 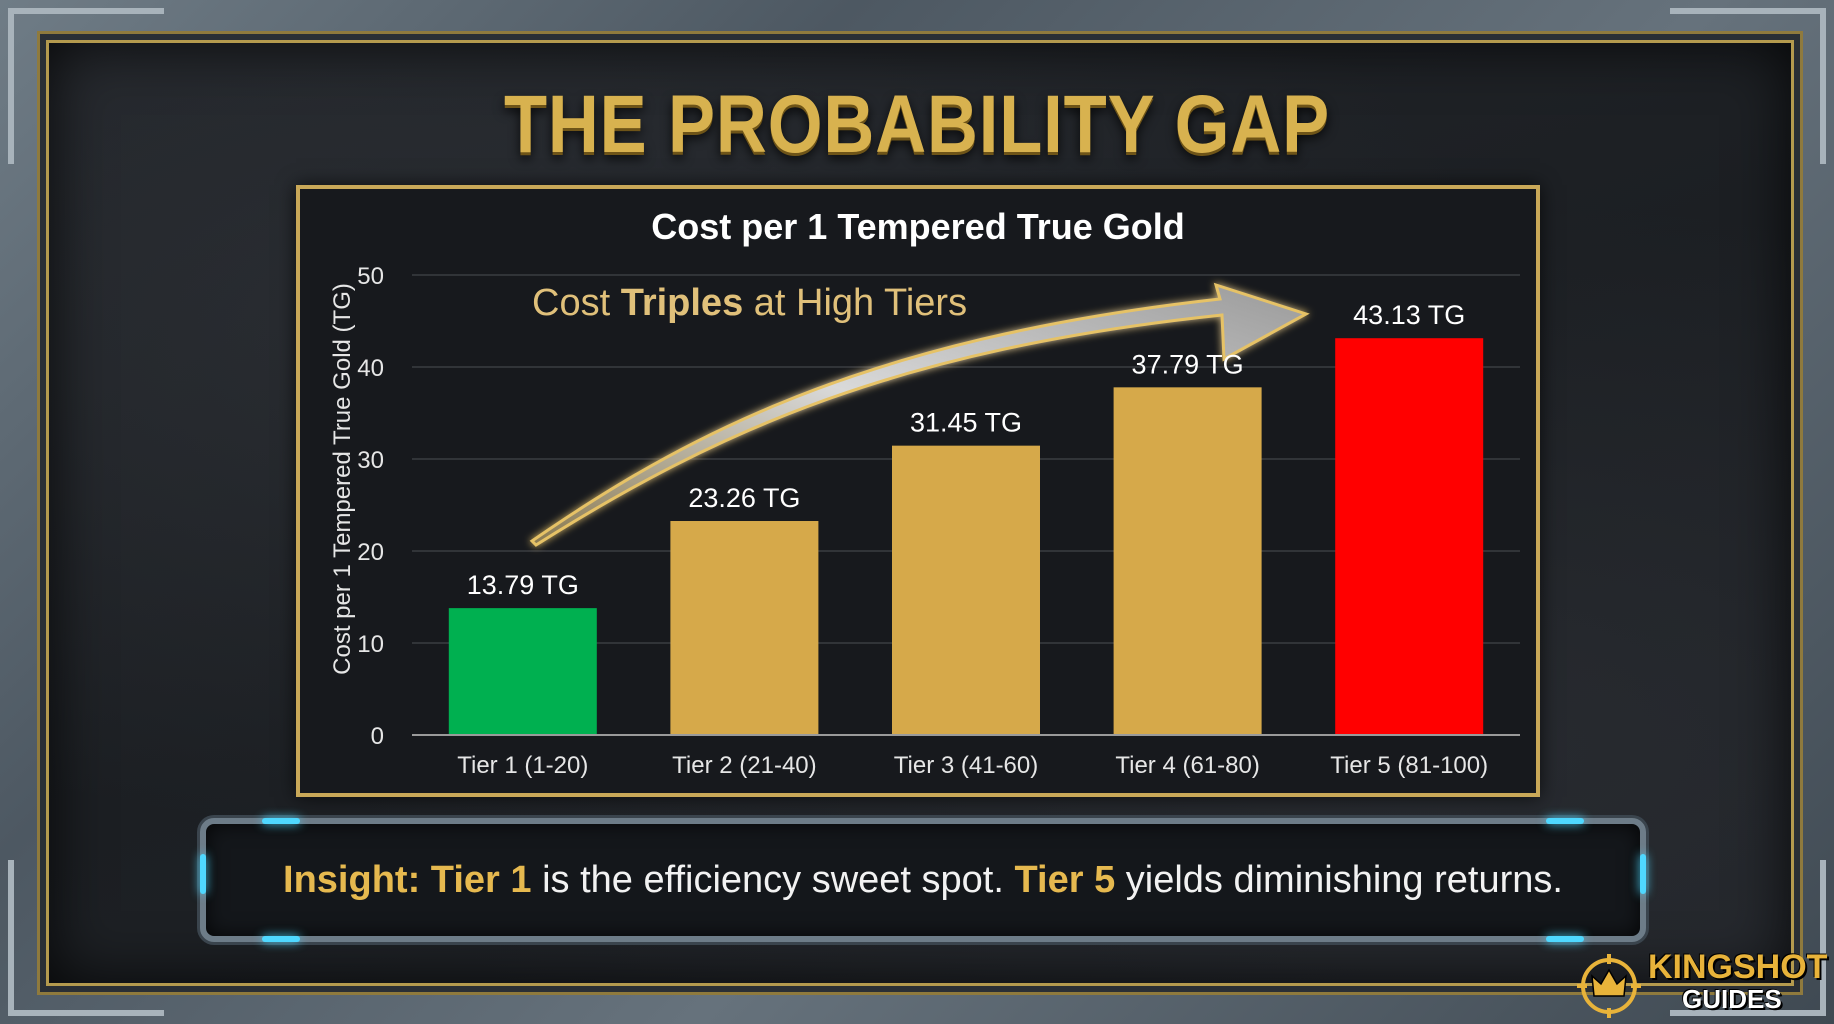 What do you see at coordinates (682, 303) in the screenshot?
I see `annotation-bold: Triples` at bounding box center [682, 303].